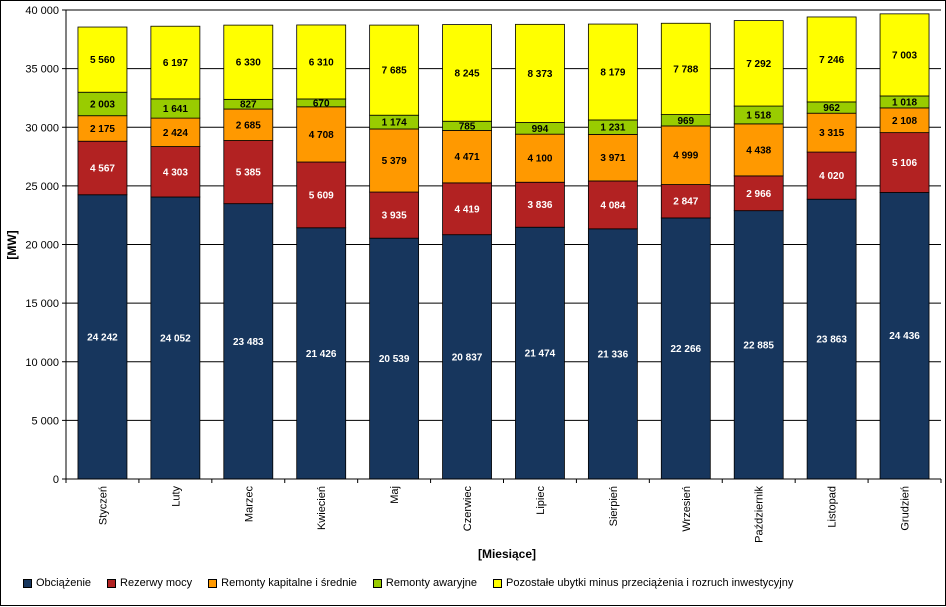 This screenshot has height=607, width=946. I want to click on x-tick-label: Luty, so click(176, 496).